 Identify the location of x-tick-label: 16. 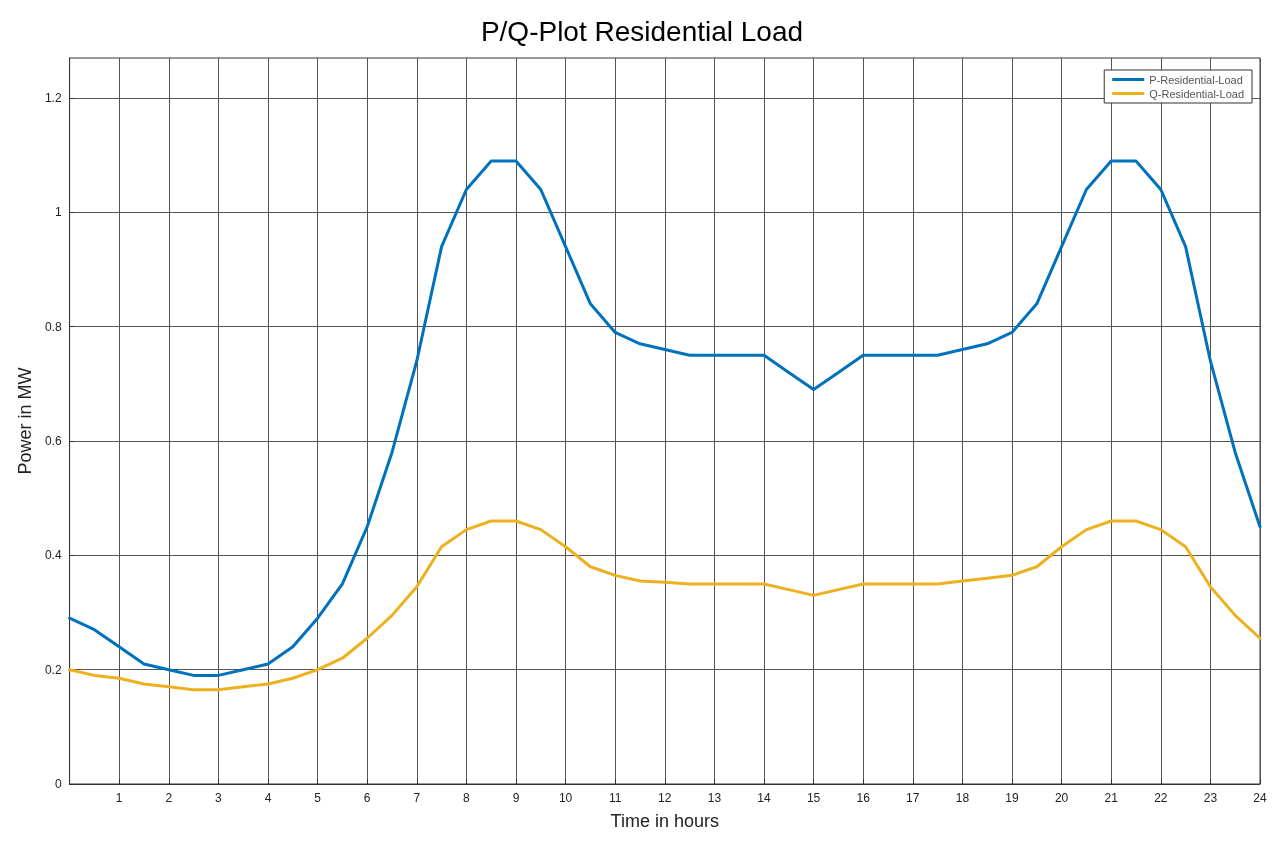
(863, 798).